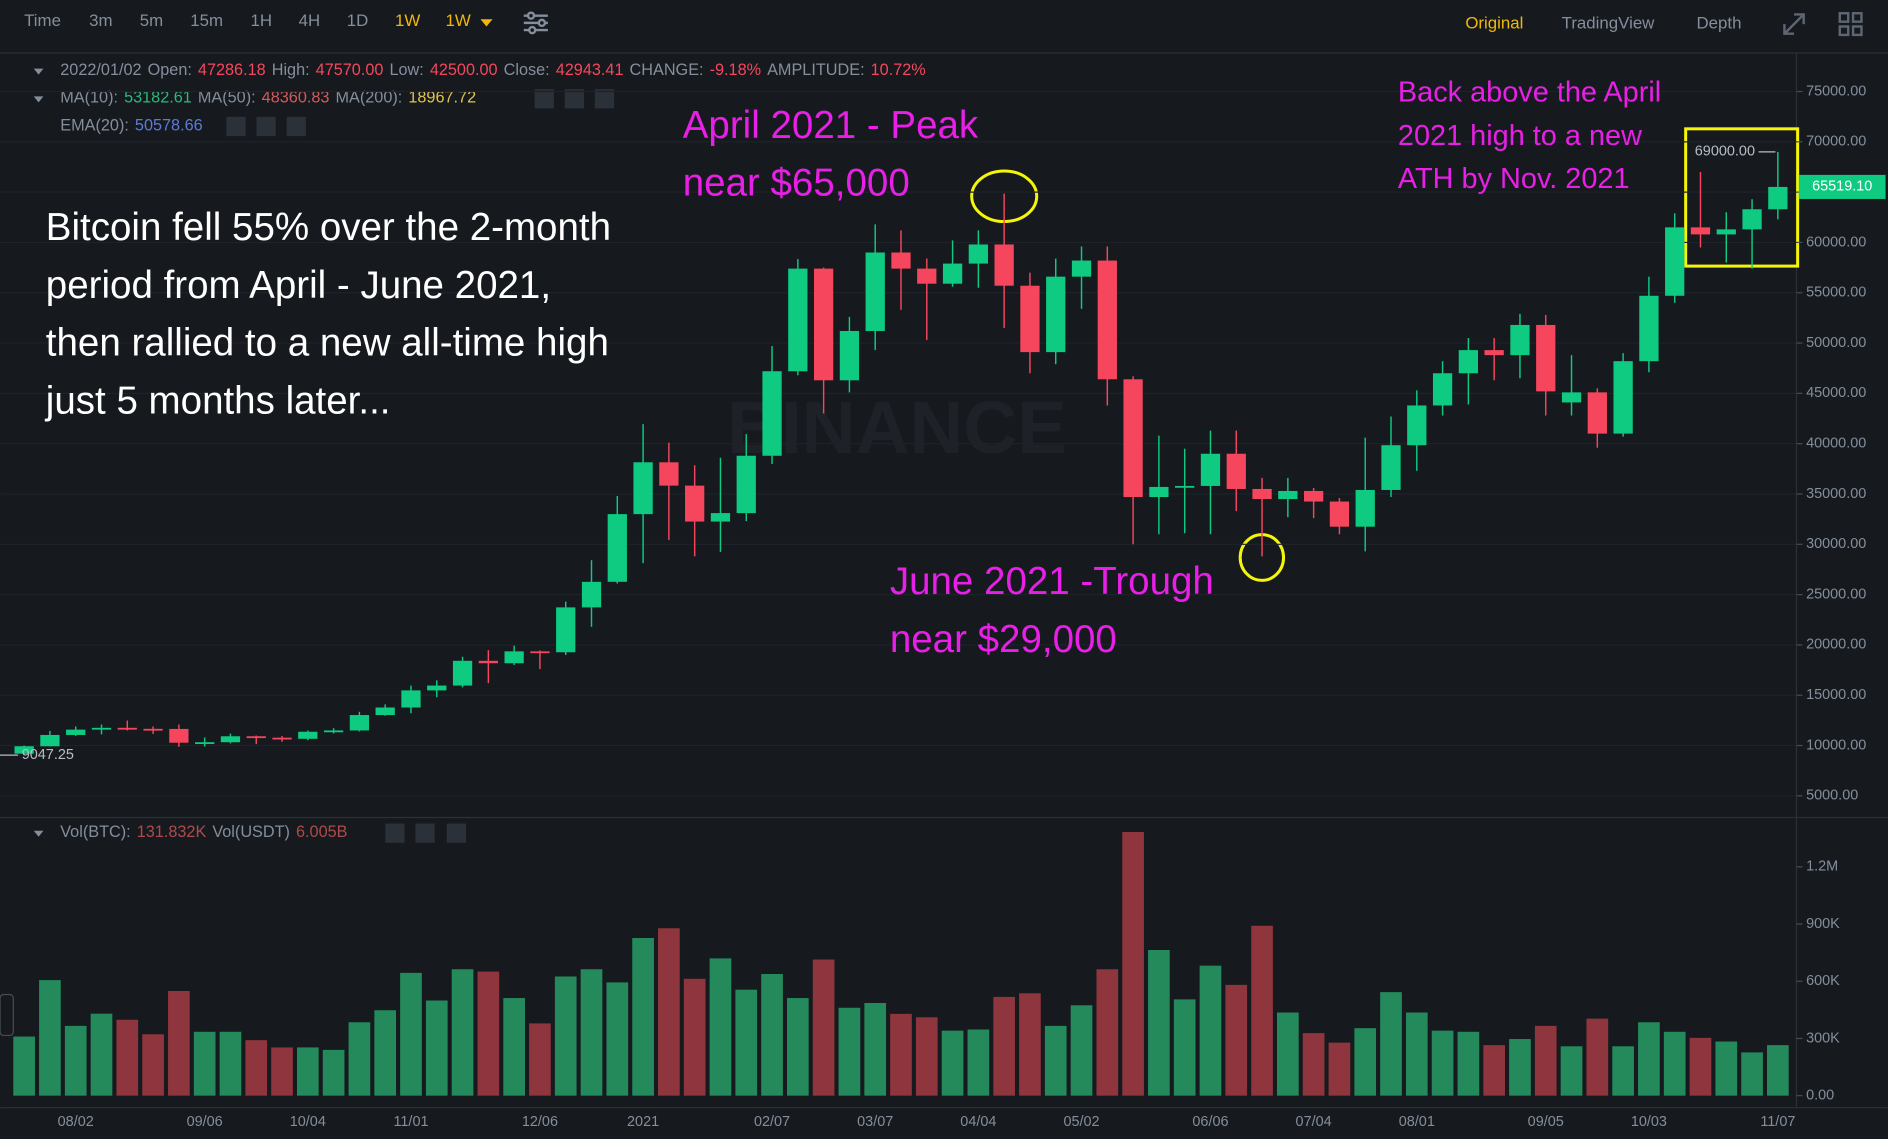 This screenshot has width=1888, height=1139. Describe the element at coordinates (1842, 186) in the screenshot. I see `last-price-tag` at that location.